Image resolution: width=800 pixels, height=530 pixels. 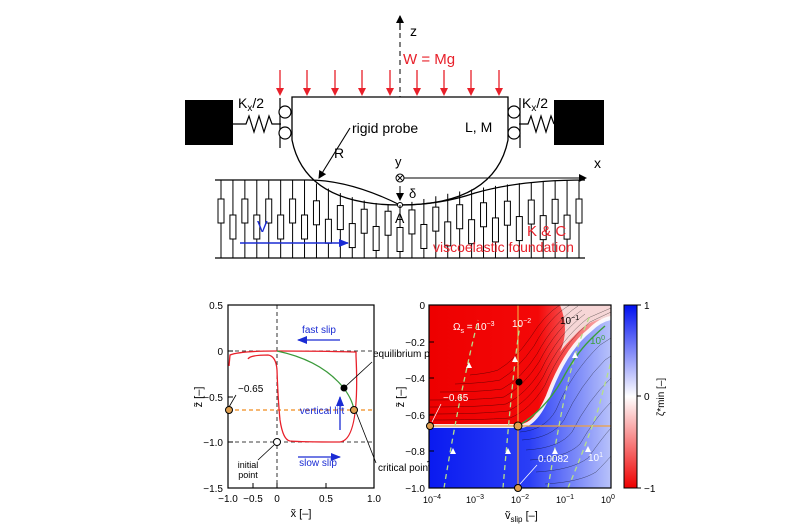 I want to click on svg-text: 10⁰, so click(x=608, y=499).